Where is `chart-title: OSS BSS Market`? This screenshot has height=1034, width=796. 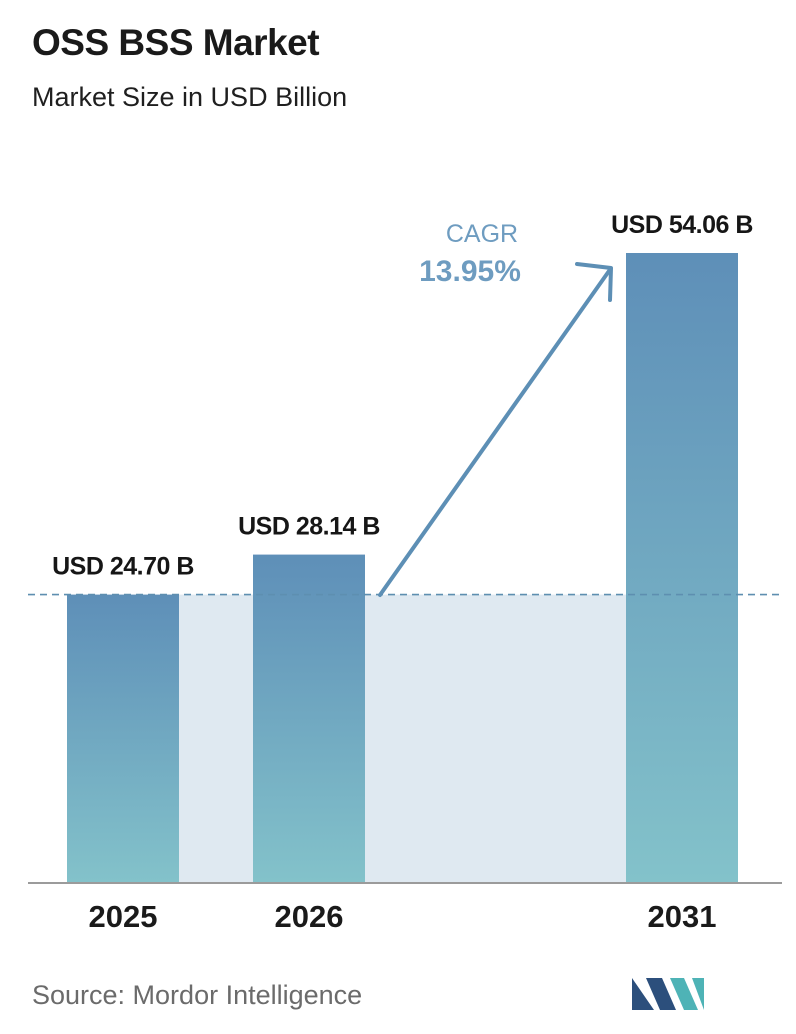 chart-title: OSS BSS Market is located at coordinates (176, 42).